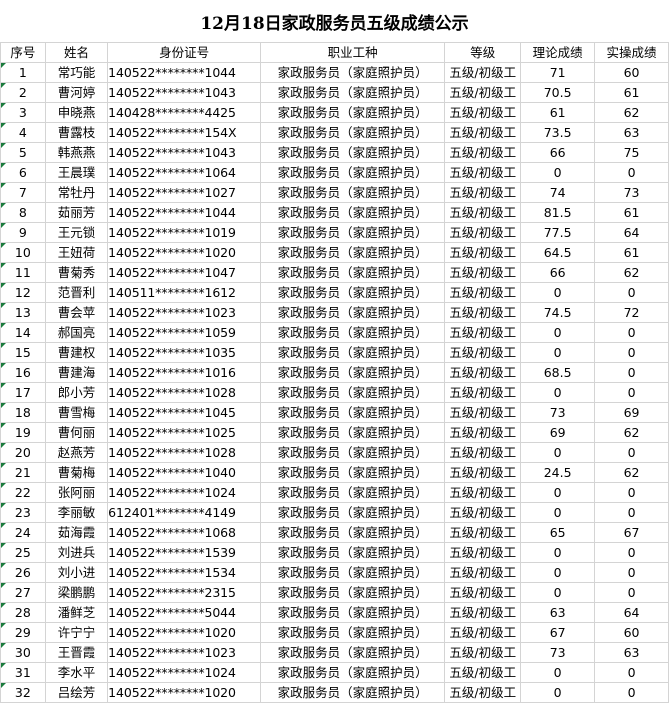 This screenshot has width=669, height=703. I want to click on cell-index: 12, so click(23, 292).